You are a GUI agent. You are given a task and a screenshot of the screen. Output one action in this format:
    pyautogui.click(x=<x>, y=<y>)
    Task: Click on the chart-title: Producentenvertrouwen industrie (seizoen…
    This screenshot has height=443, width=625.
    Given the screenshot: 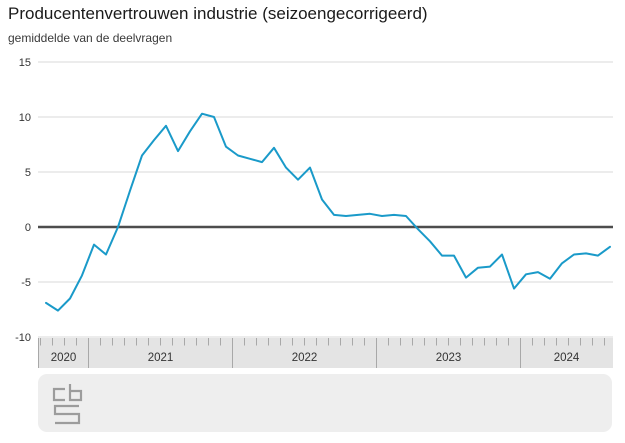 What is the action you would take?
    pyautogui.click(x=218, y=13)
    